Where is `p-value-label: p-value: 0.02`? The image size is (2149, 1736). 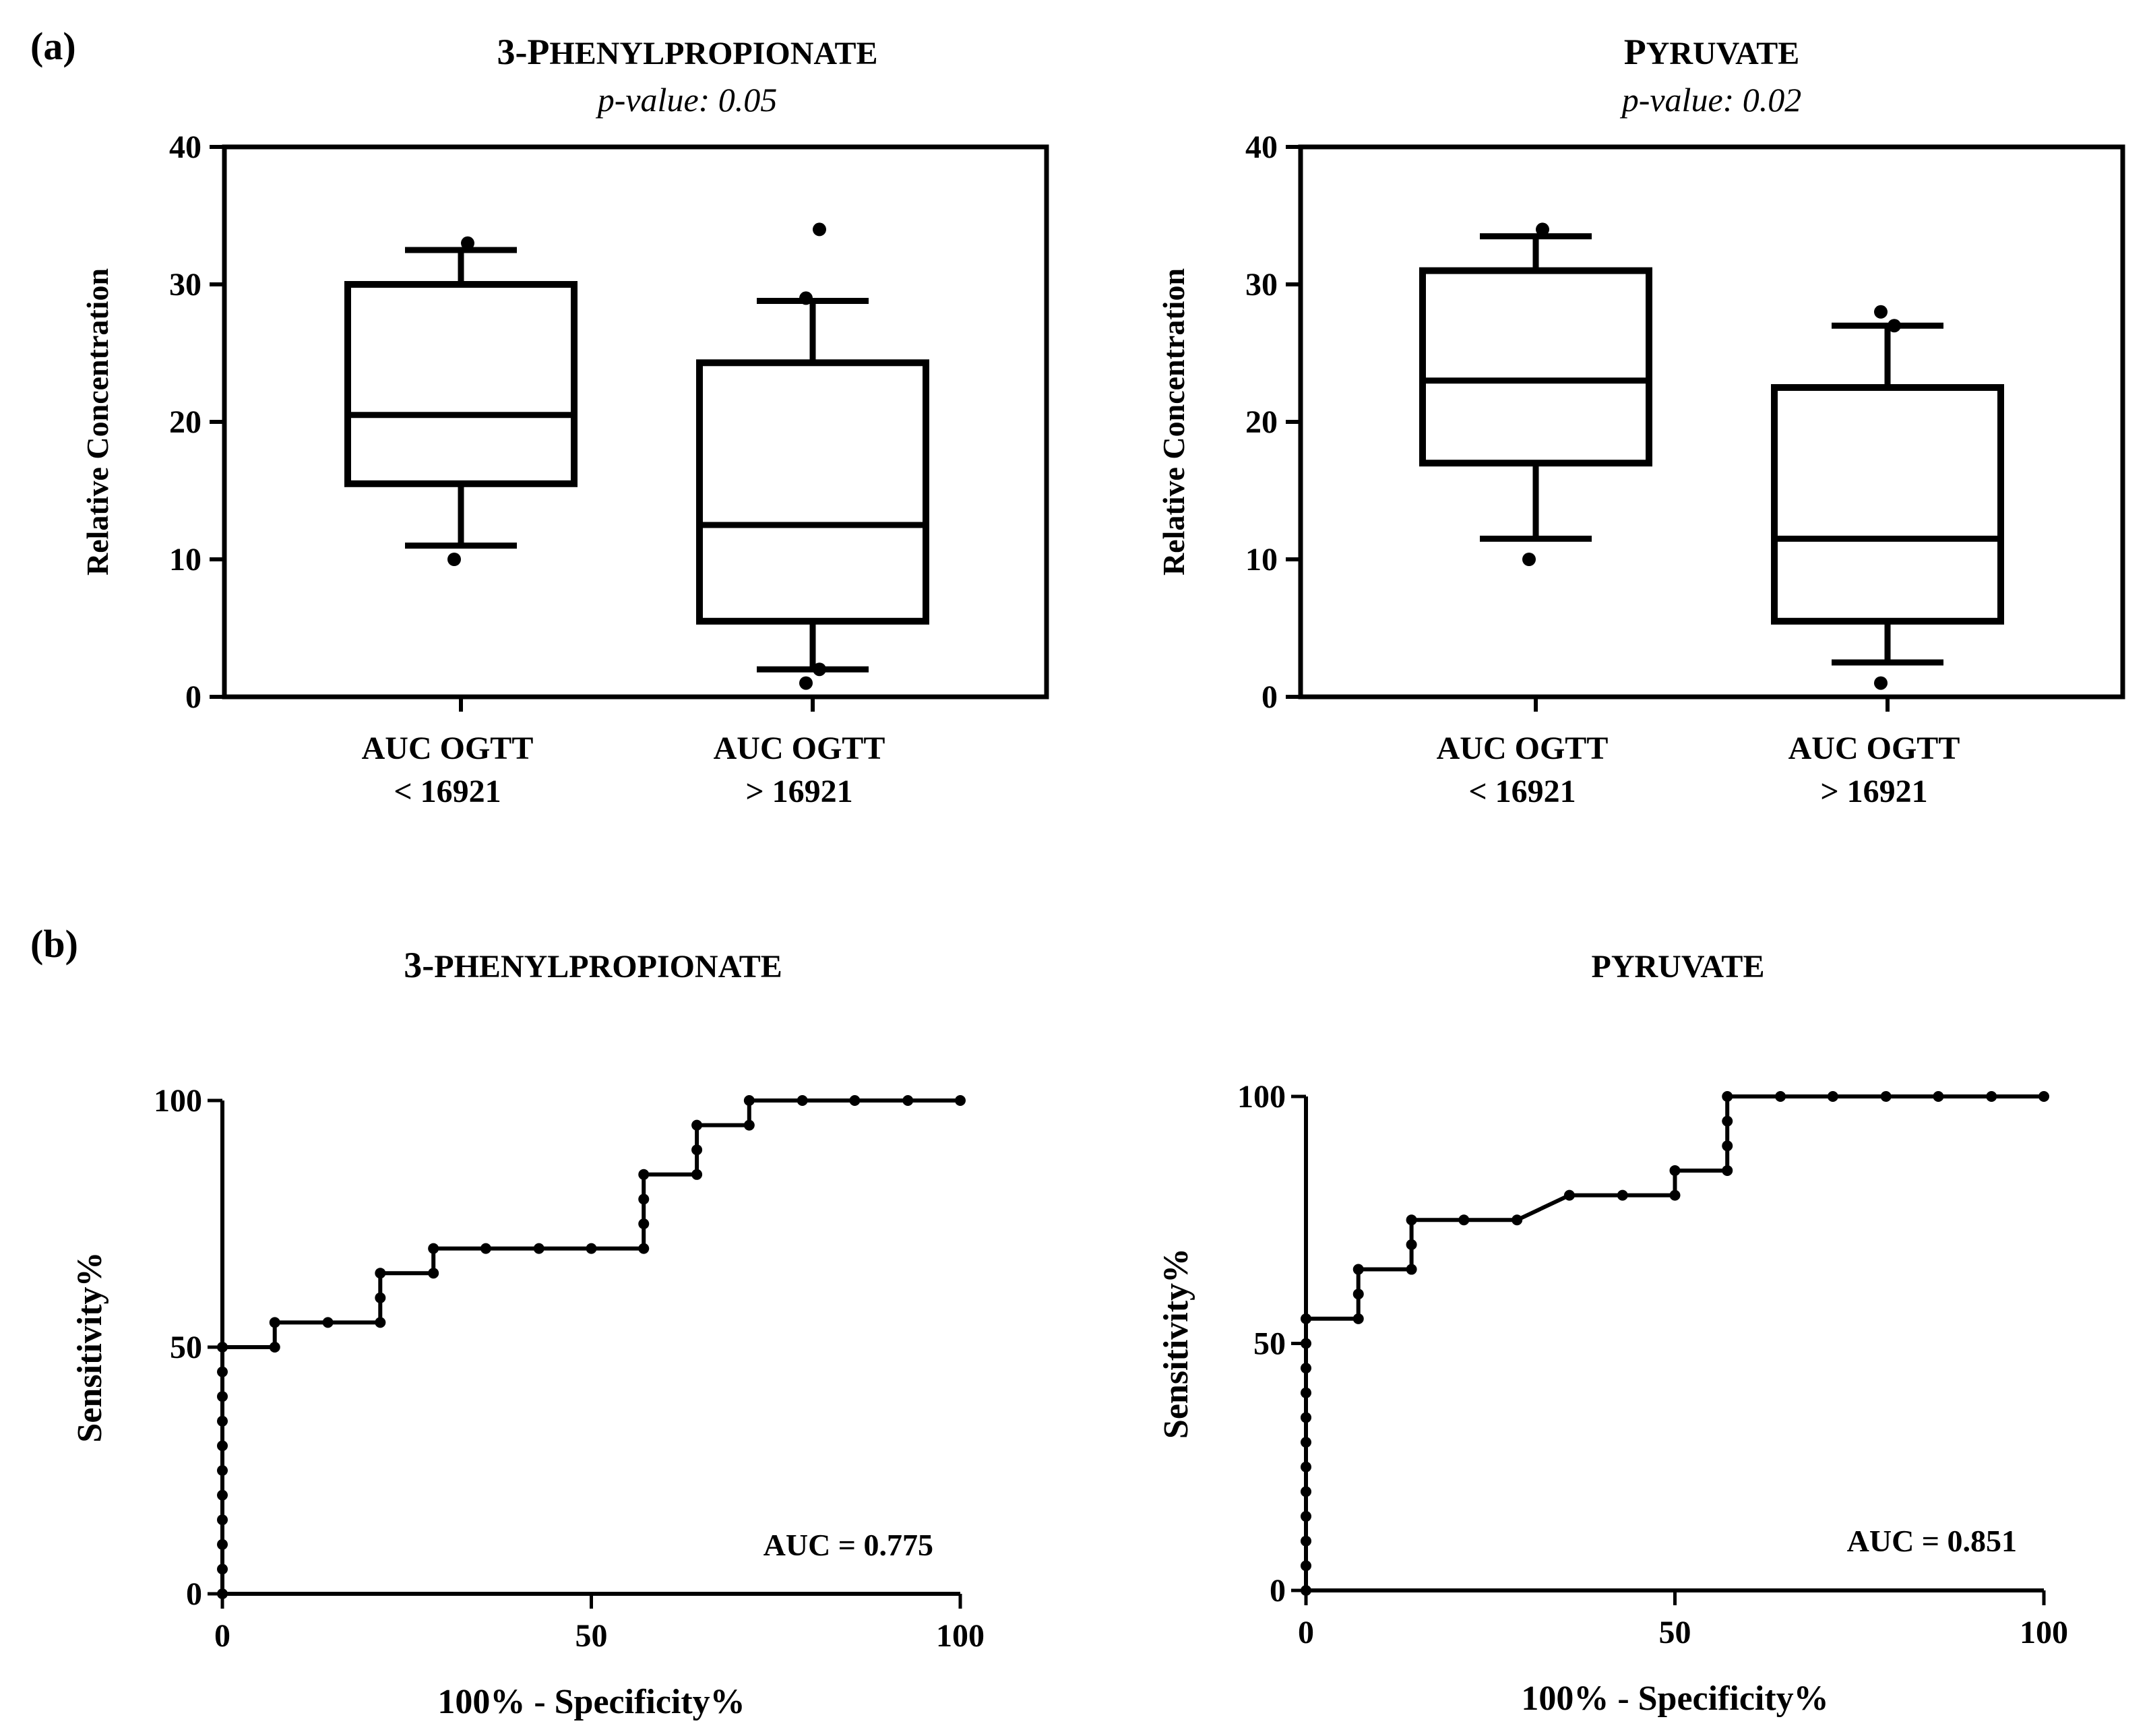 p-value-label: p-value: 0.02 is located at coordinates (1711, 100).